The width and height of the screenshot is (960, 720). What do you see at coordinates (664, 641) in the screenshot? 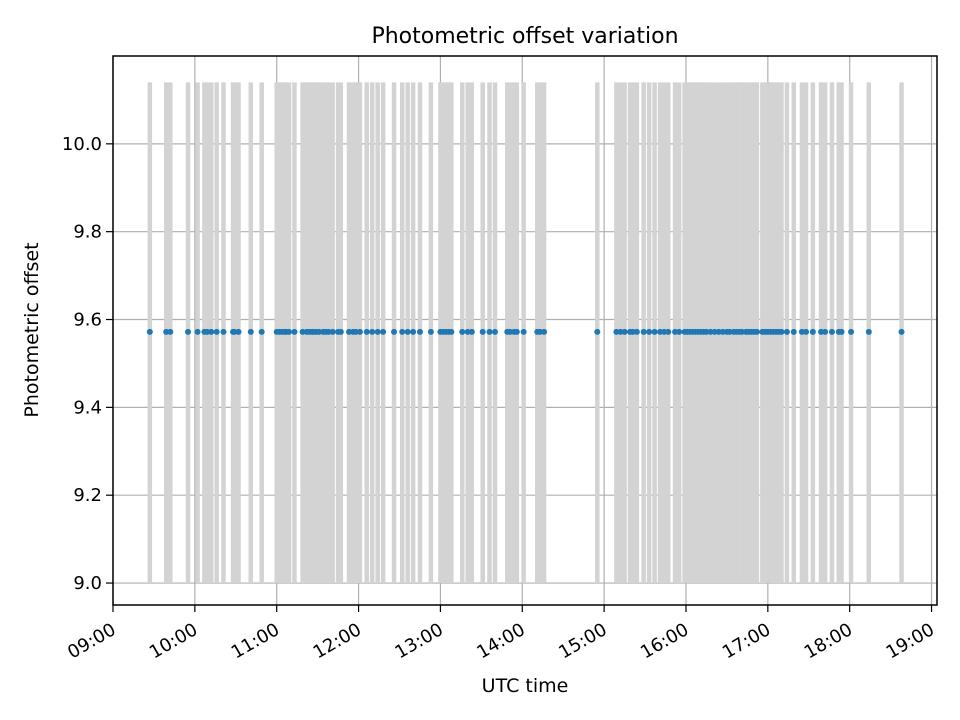
I see `x-tick-label: 16:00` at bounding box center [664, 641].